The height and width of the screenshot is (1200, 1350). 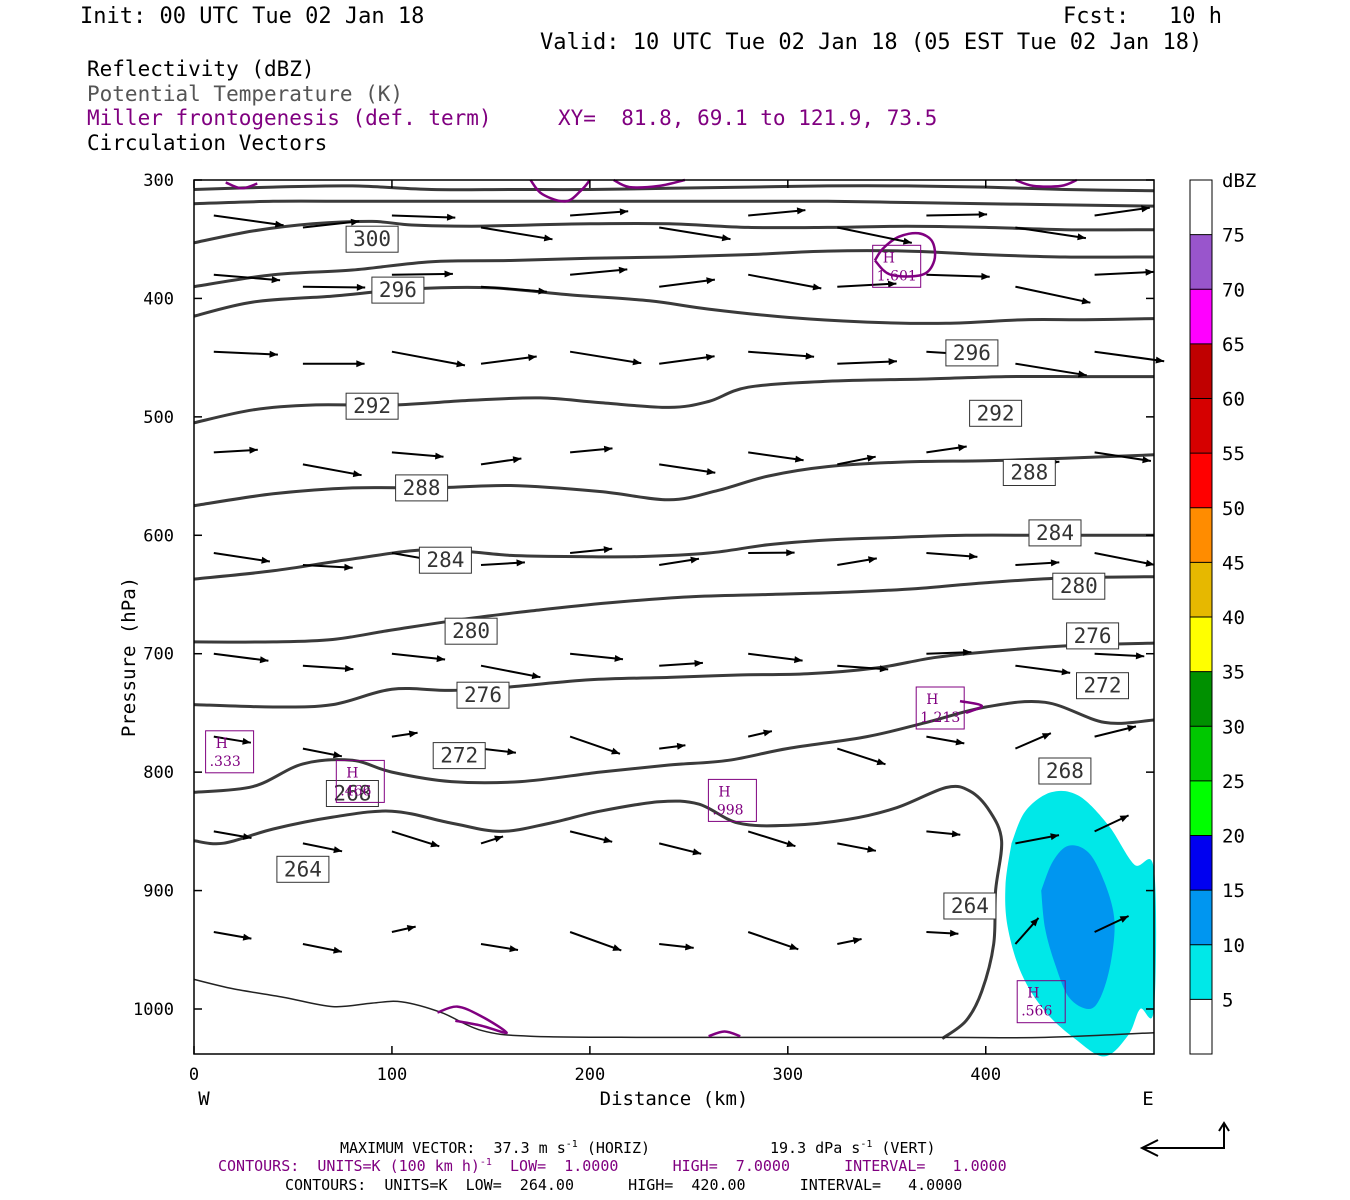 What do you see at coordinates (1233, 290) in the screenshot?
I see `colorbar-label: 70` at bounding box center [1233, 290].